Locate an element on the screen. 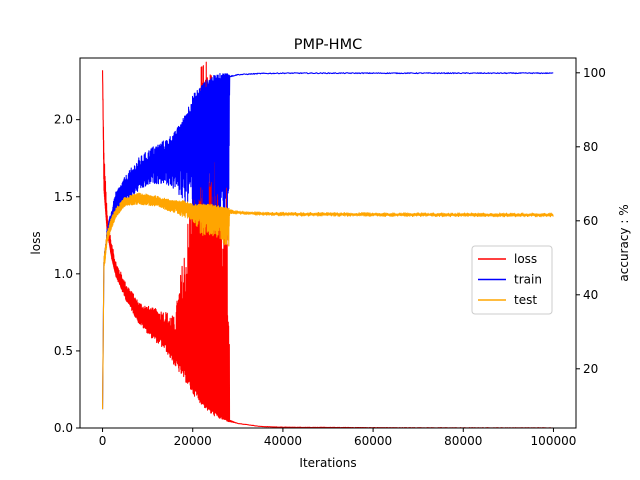  x-tick-label: 0 is located at coordinates (103, 441).